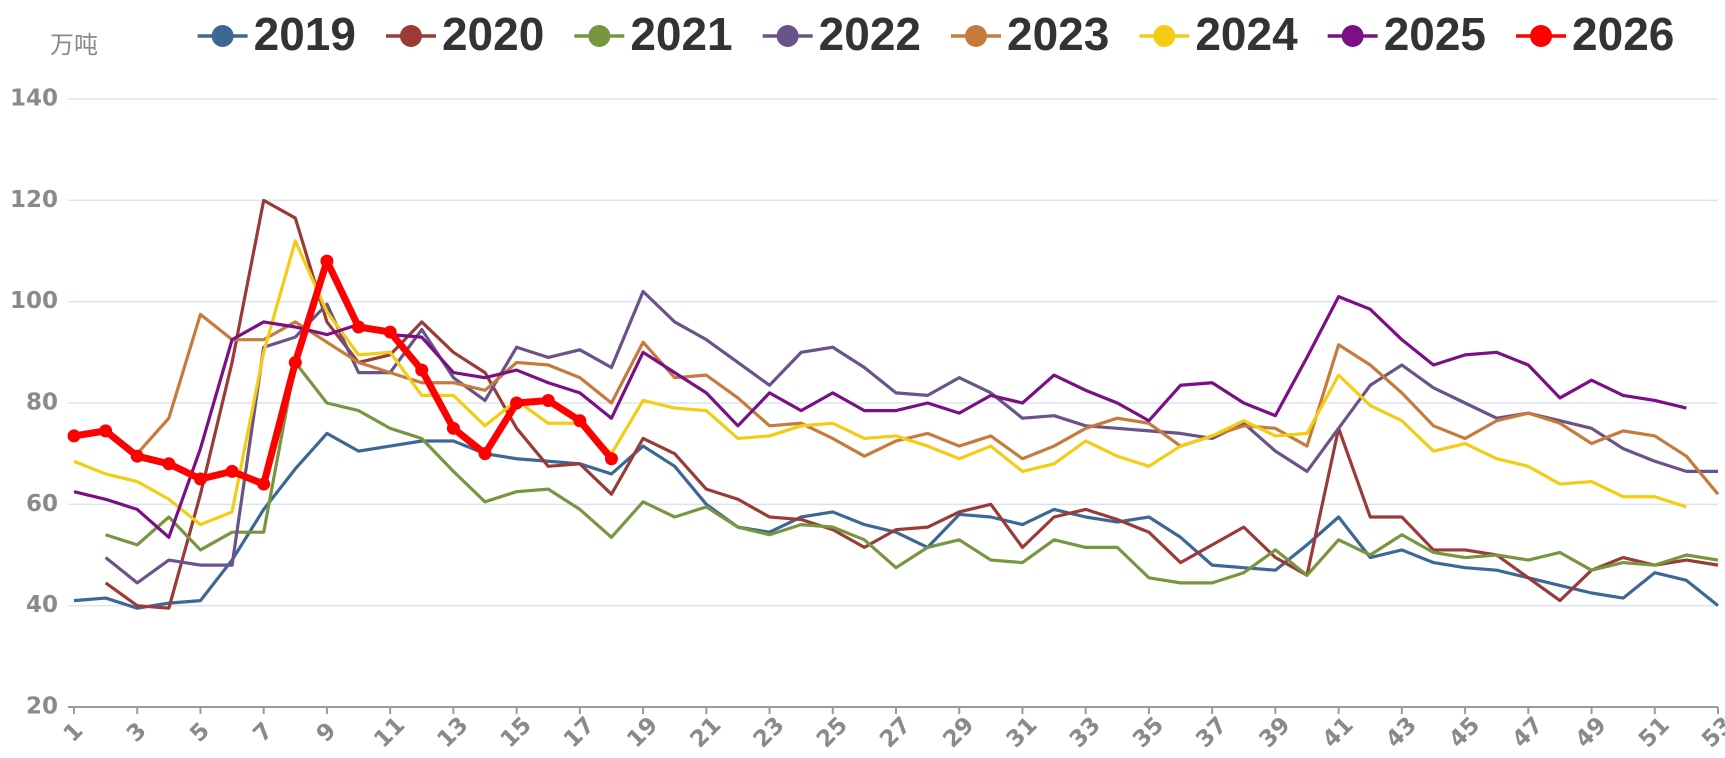 The width and height of the screenshot is (1725, 758). What do you see at coordinates (74, 45) in the screenshot?
I see `y-unit: 万吨` at bounding box center [74, 45].